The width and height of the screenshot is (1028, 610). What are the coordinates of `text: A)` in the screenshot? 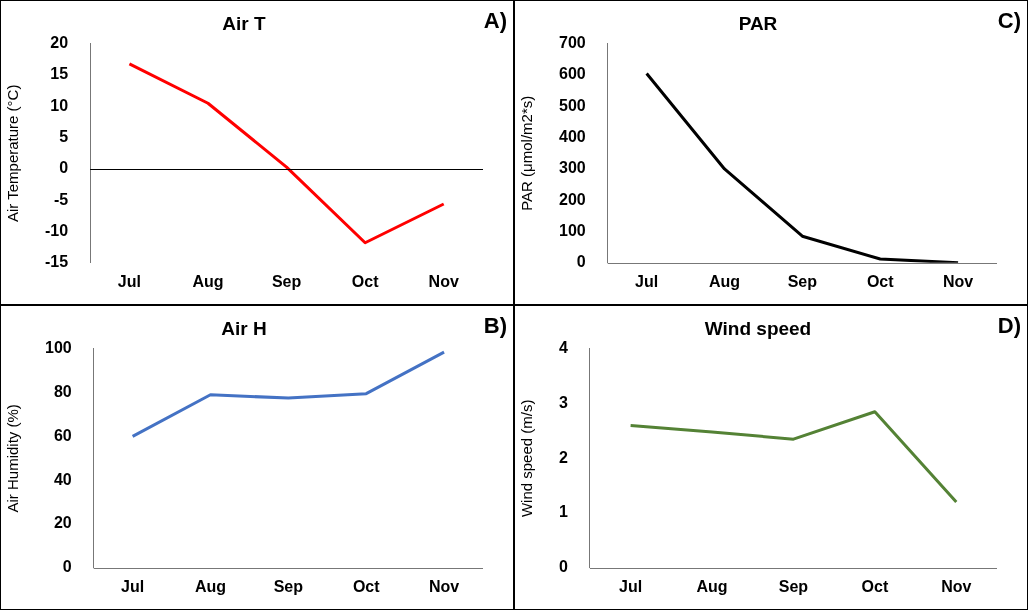 It's located at (495, 21).